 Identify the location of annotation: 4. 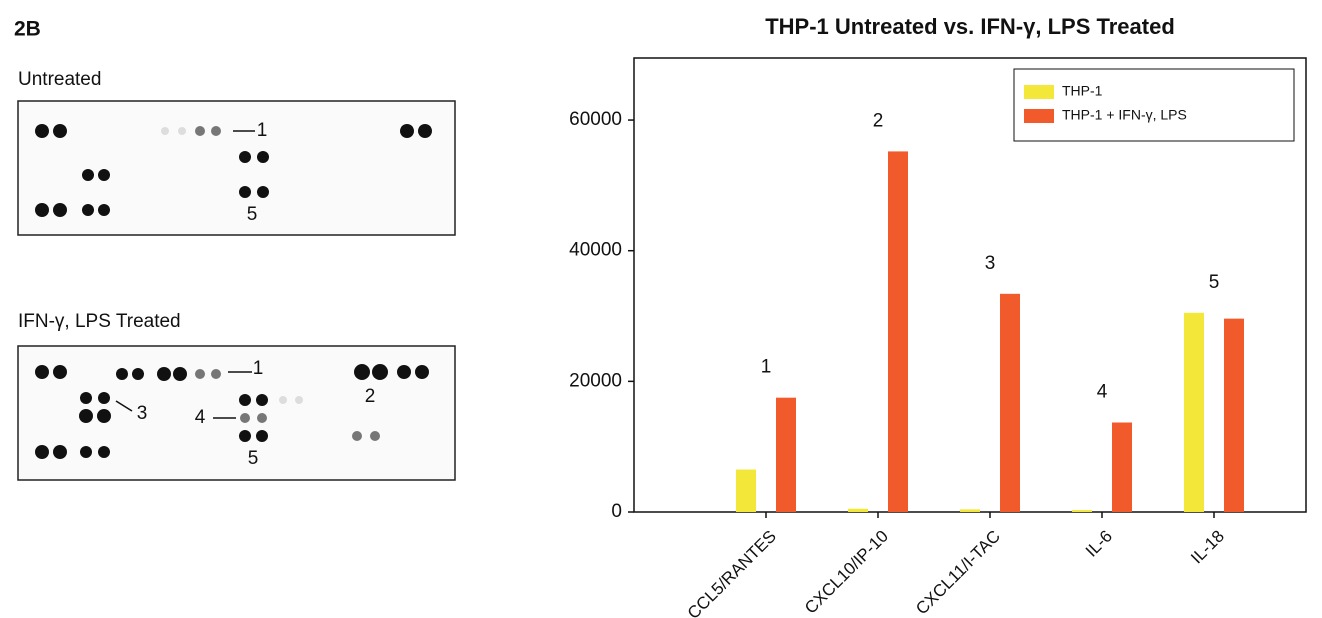
(1102, 392).